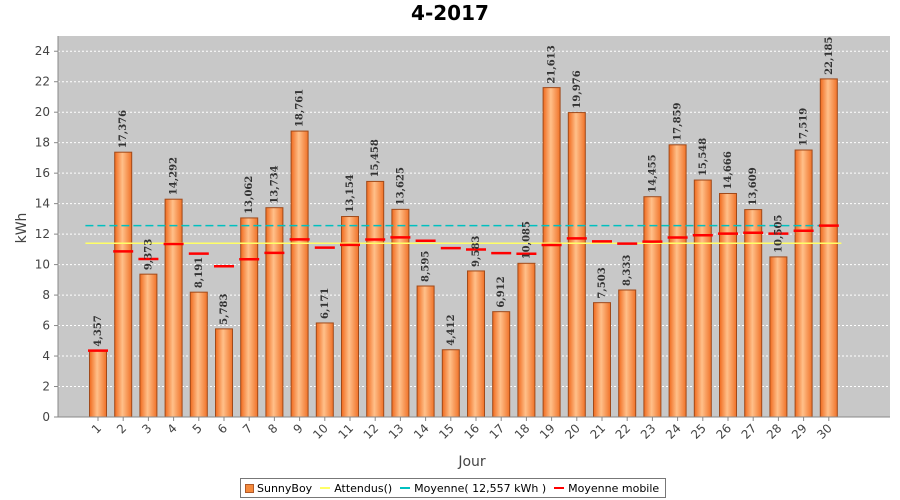  What do you see at coordinates (46, 417) in the screenshot?
I see `y-tick-label: 0` at bounding box center [46, 417].